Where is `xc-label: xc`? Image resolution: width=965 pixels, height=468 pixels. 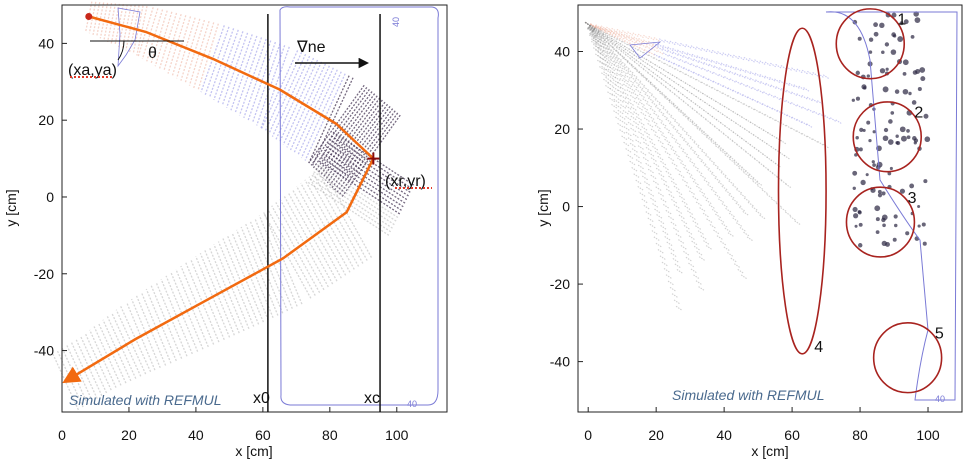 xc-label: xc is located at coordinates (372, 398).